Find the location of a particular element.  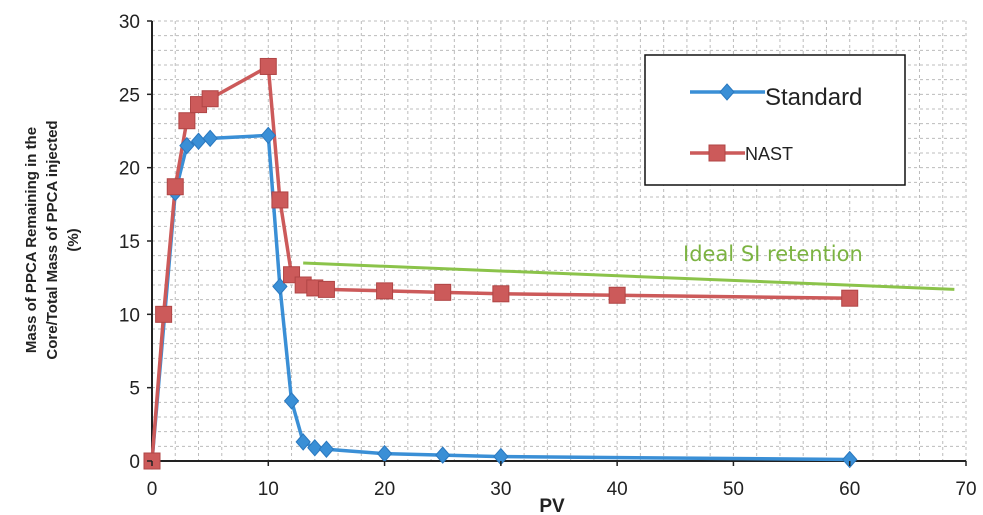

x-tick-label: 30 is located at coordinates (500, 489).